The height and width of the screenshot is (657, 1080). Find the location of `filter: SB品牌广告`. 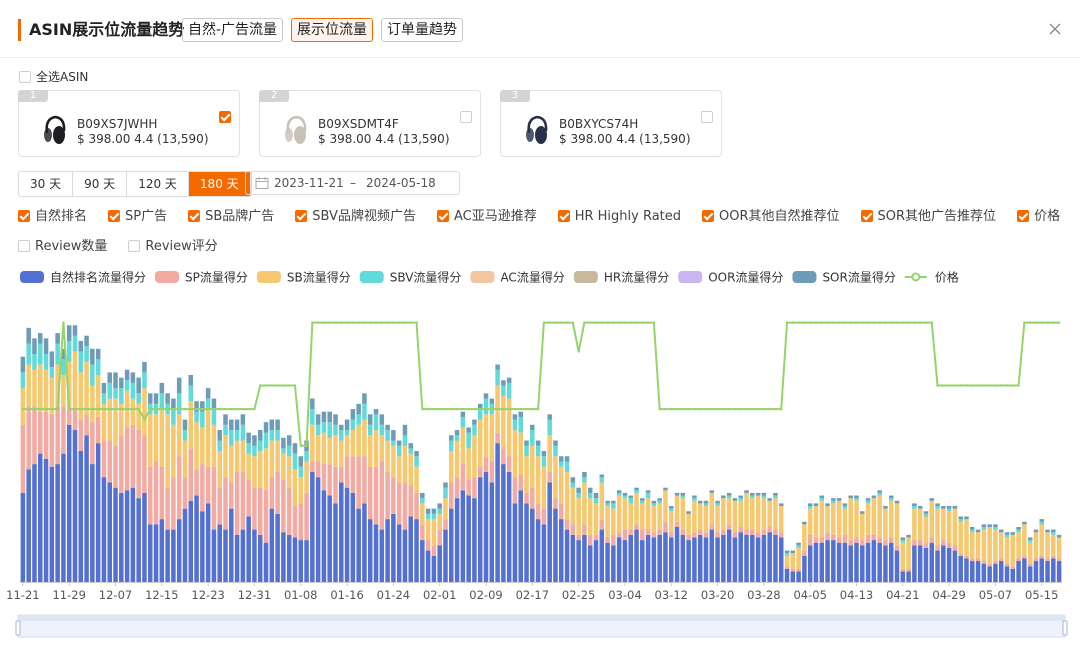

filter: SB品牌广告 is located at coordinates (231, 217).